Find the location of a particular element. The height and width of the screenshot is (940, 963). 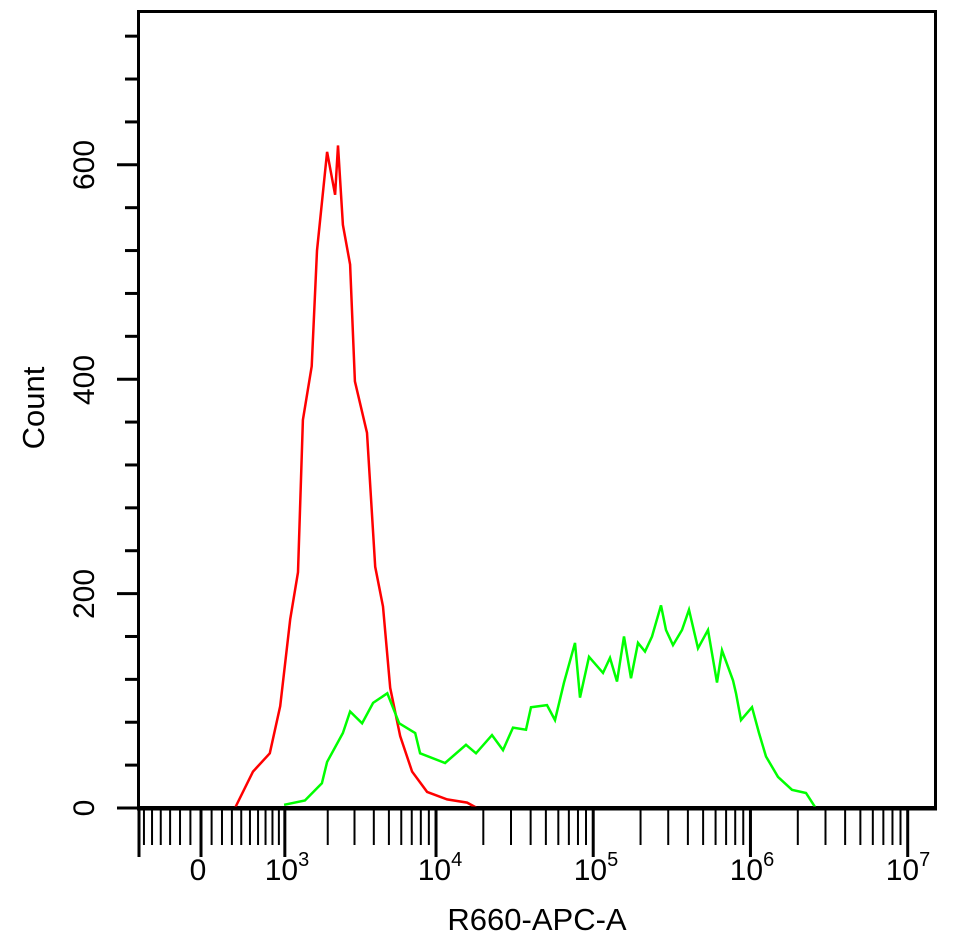

y-tick-label: 0 is located at coordinates (84, 808).